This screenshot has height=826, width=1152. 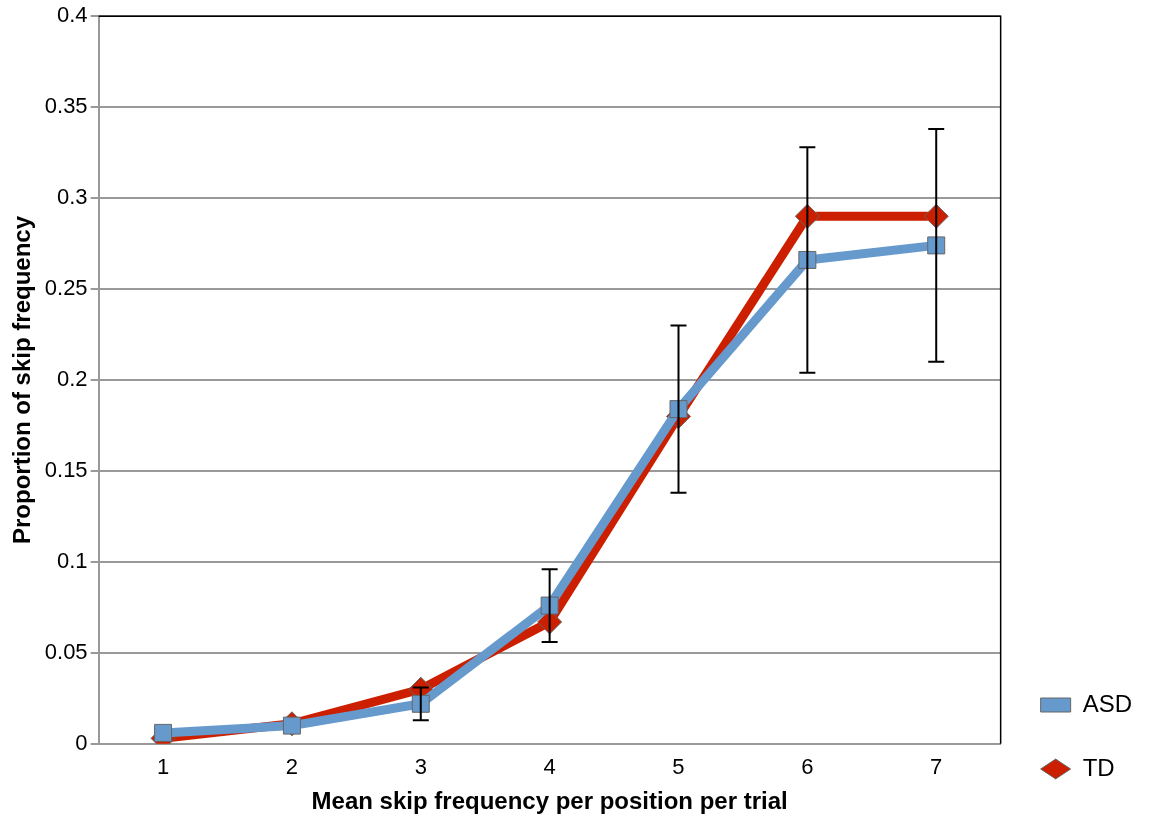 What do you see at coordinates (1098, 767) in the screenshot?
I see `legend-label: TD` at bounding box center [1098, 767].